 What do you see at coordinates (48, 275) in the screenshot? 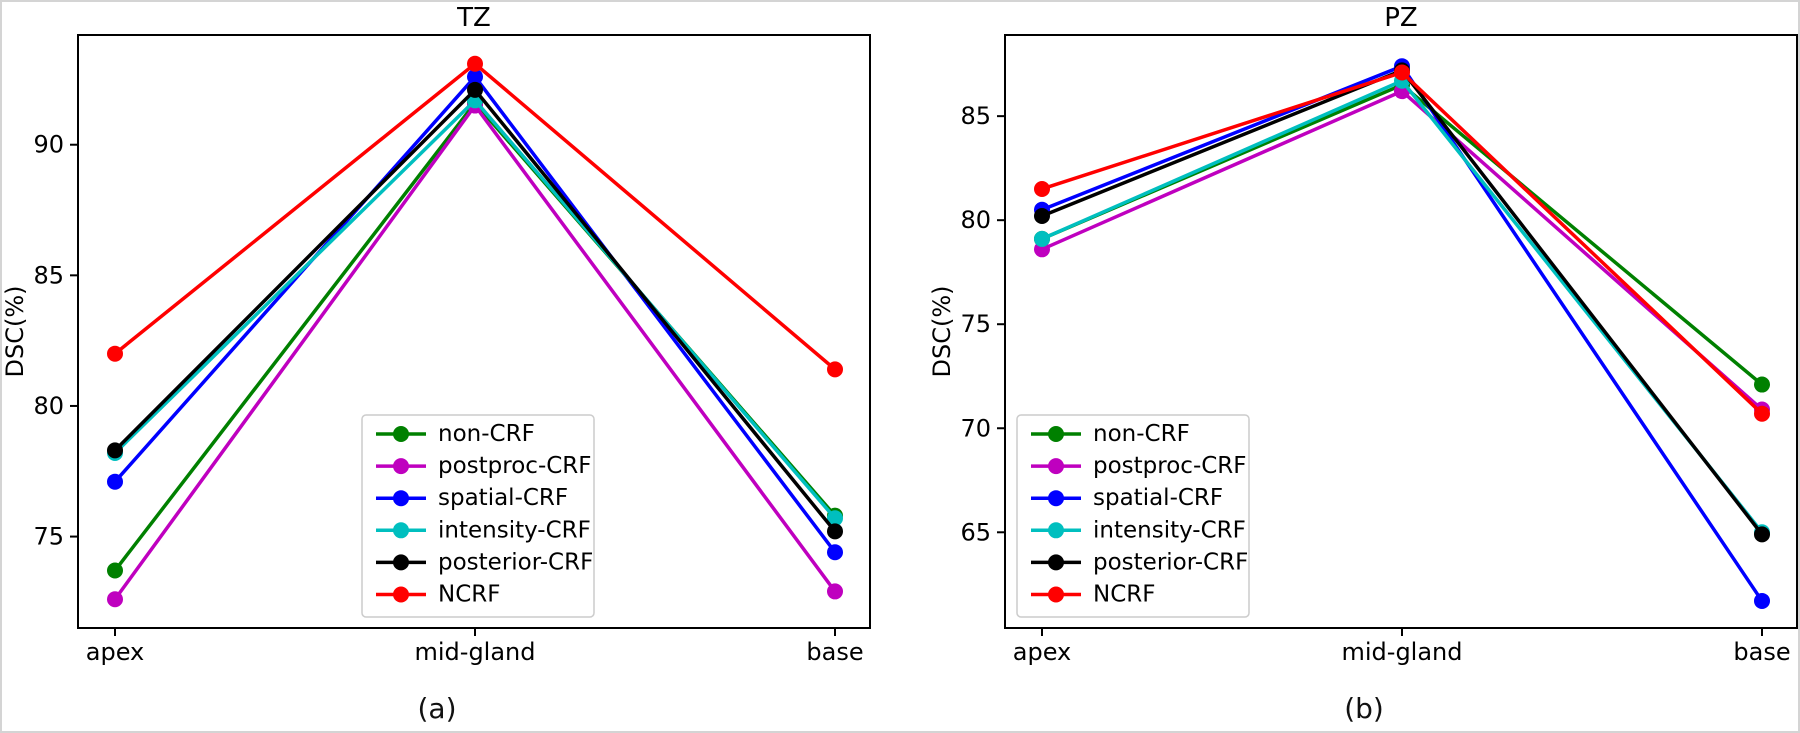
I see `tz-y-tick-label: 85` at bounding box center [48, 275].